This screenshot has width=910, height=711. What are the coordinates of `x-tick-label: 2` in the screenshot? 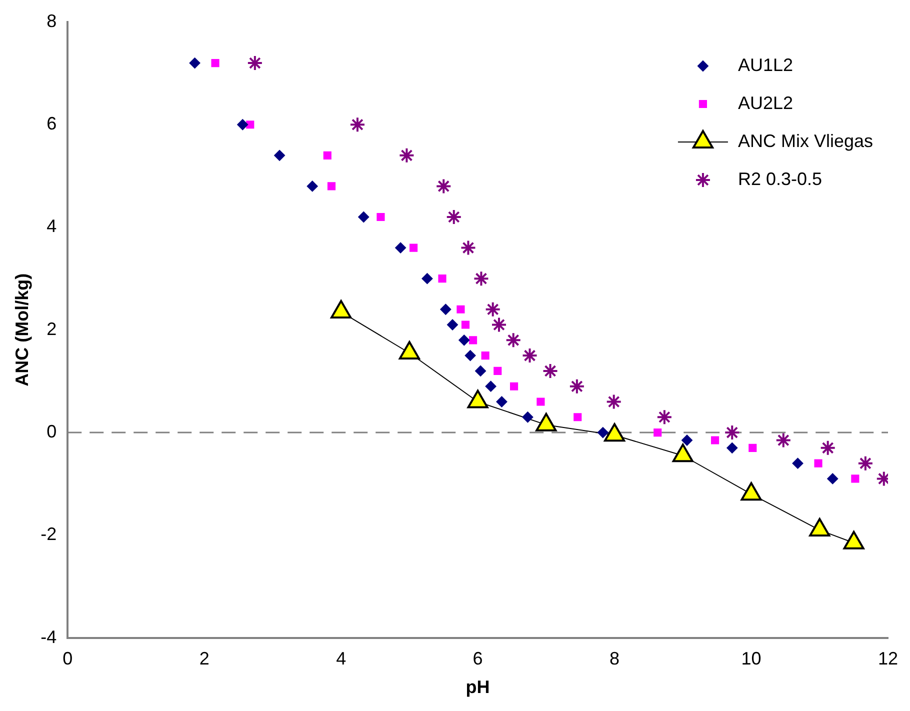 It's located at (204, 658).